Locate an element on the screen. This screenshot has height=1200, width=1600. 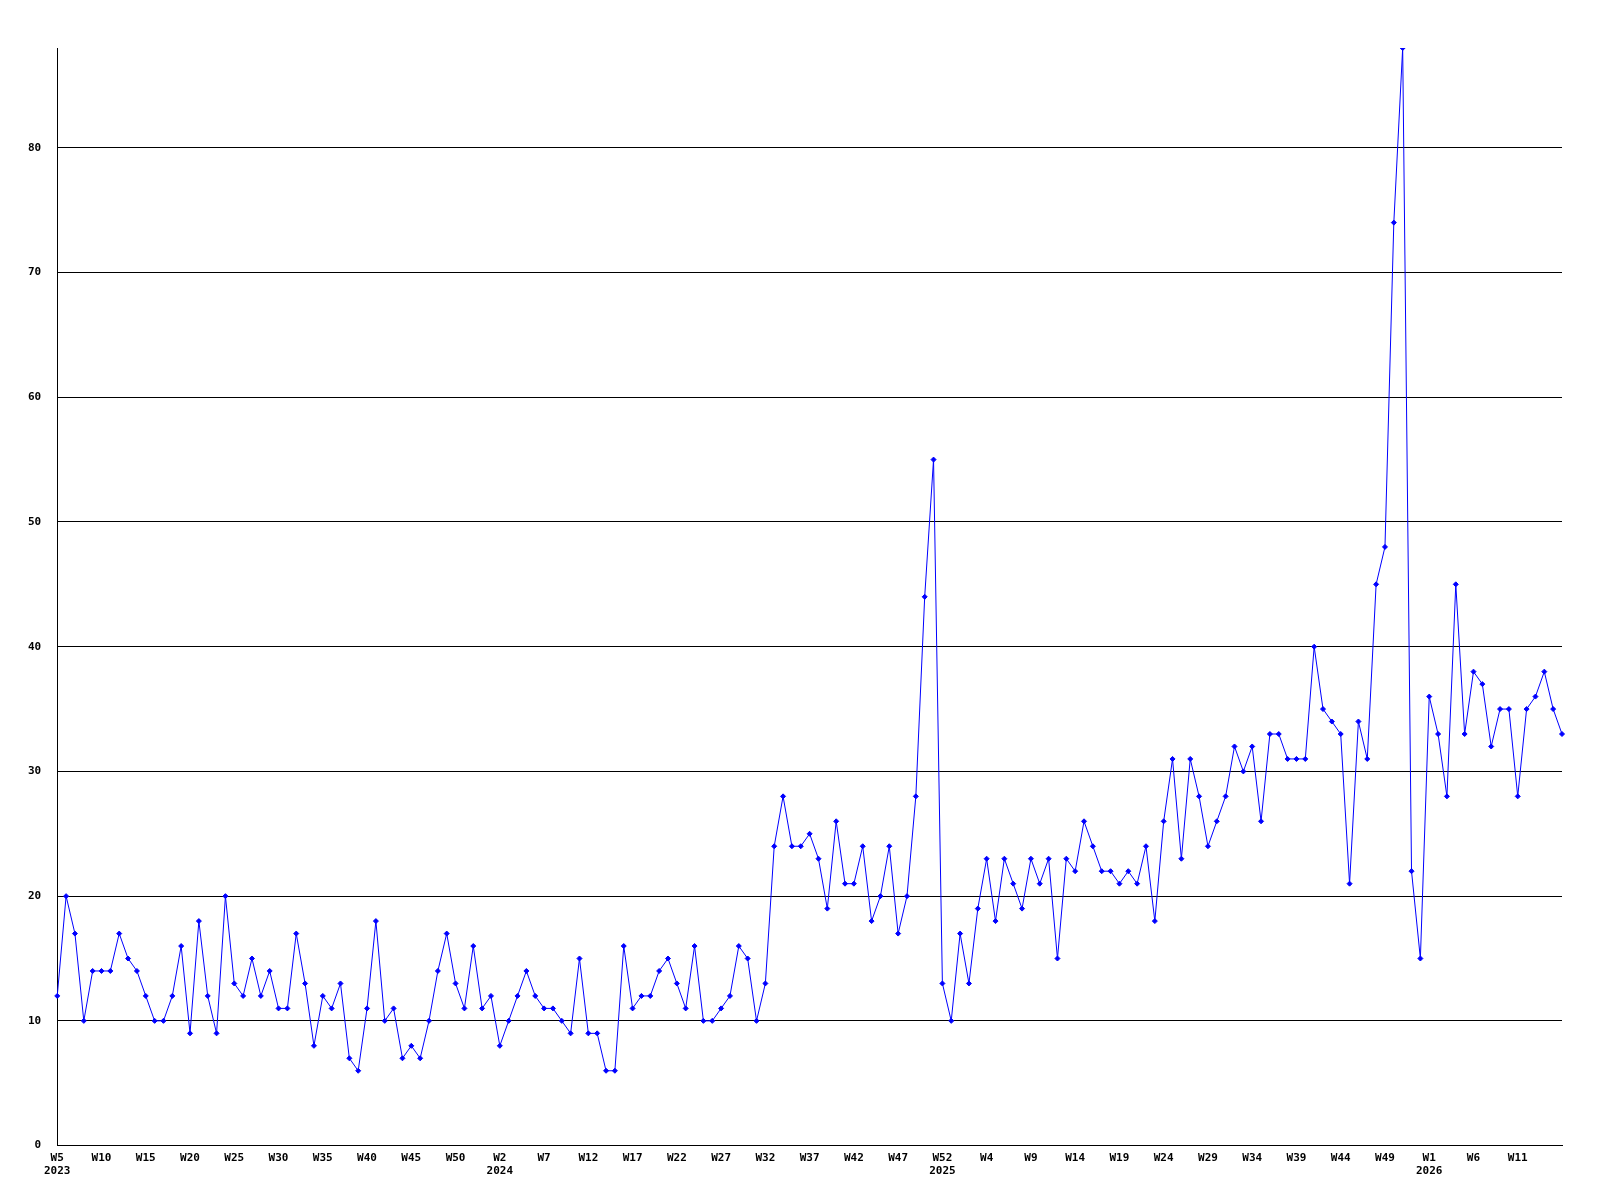
x-tick-label: W30 is located at coordinates (278, 1158).